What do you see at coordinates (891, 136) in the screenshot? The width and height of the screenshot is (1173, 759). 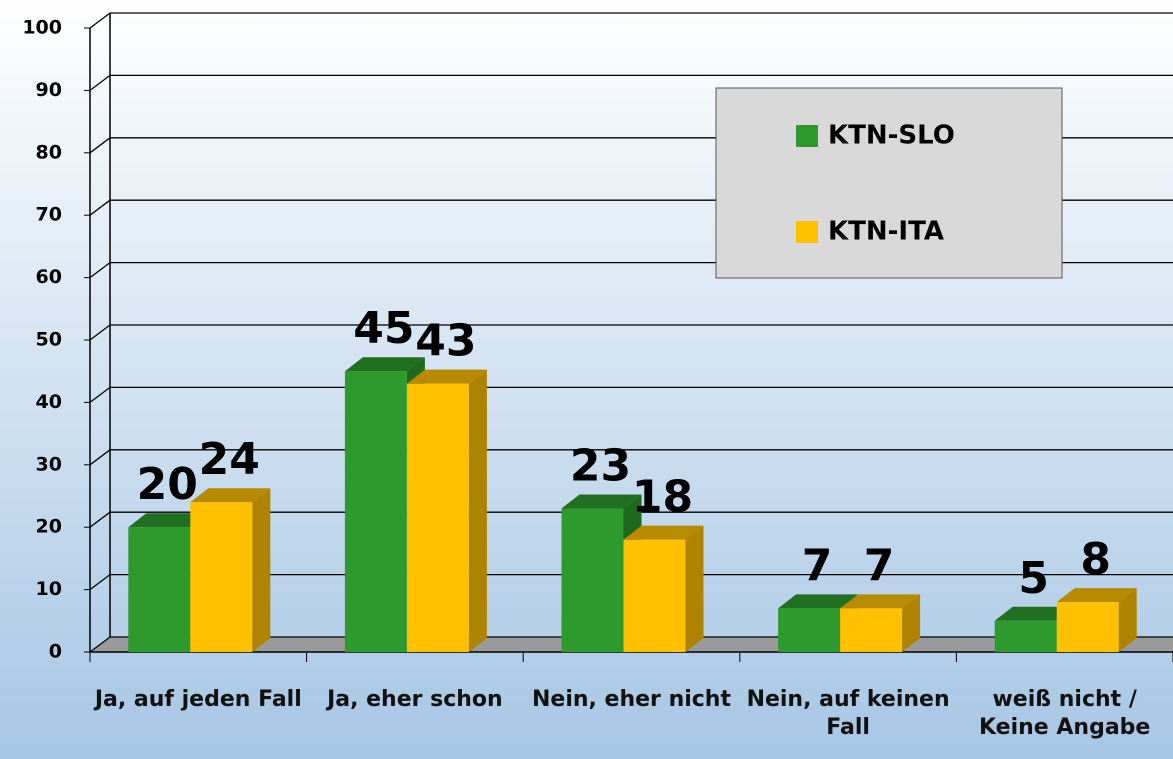 I see `legend-label: KTN-SLO` at bounding box center [891, 136].